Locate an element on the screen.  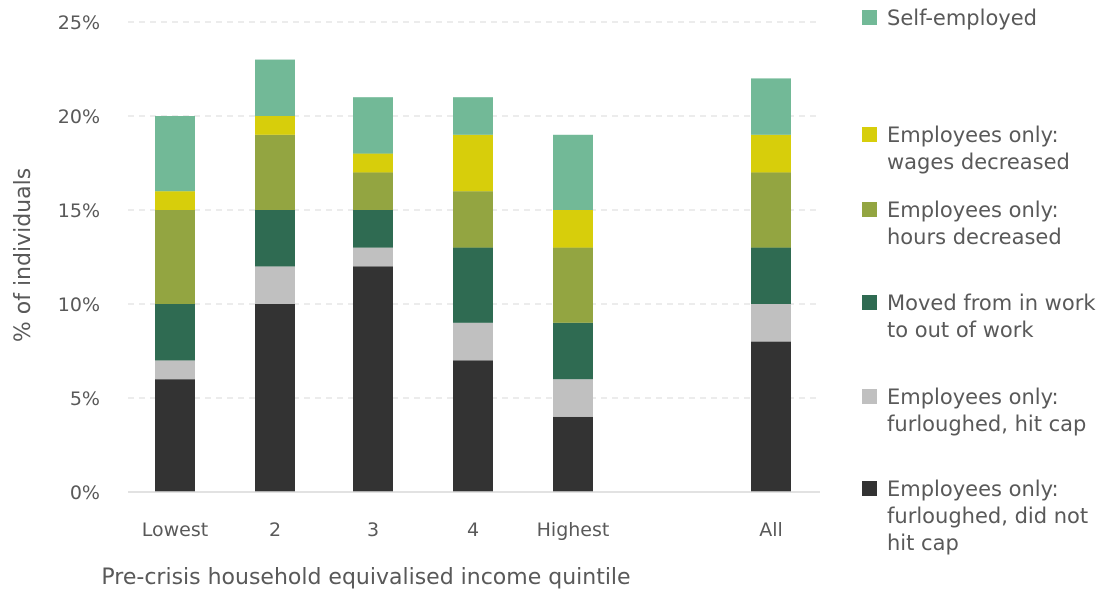
y-tick-label: 10% is located at coordinates (79, 305).